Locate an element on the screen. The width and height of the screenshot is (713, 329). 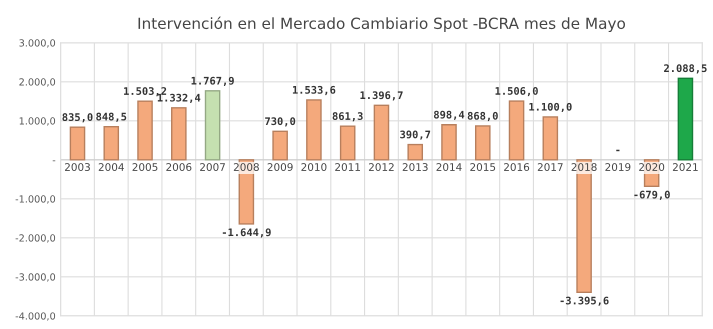
x-tick-label: 2018 is located at coordinates (584, 167).